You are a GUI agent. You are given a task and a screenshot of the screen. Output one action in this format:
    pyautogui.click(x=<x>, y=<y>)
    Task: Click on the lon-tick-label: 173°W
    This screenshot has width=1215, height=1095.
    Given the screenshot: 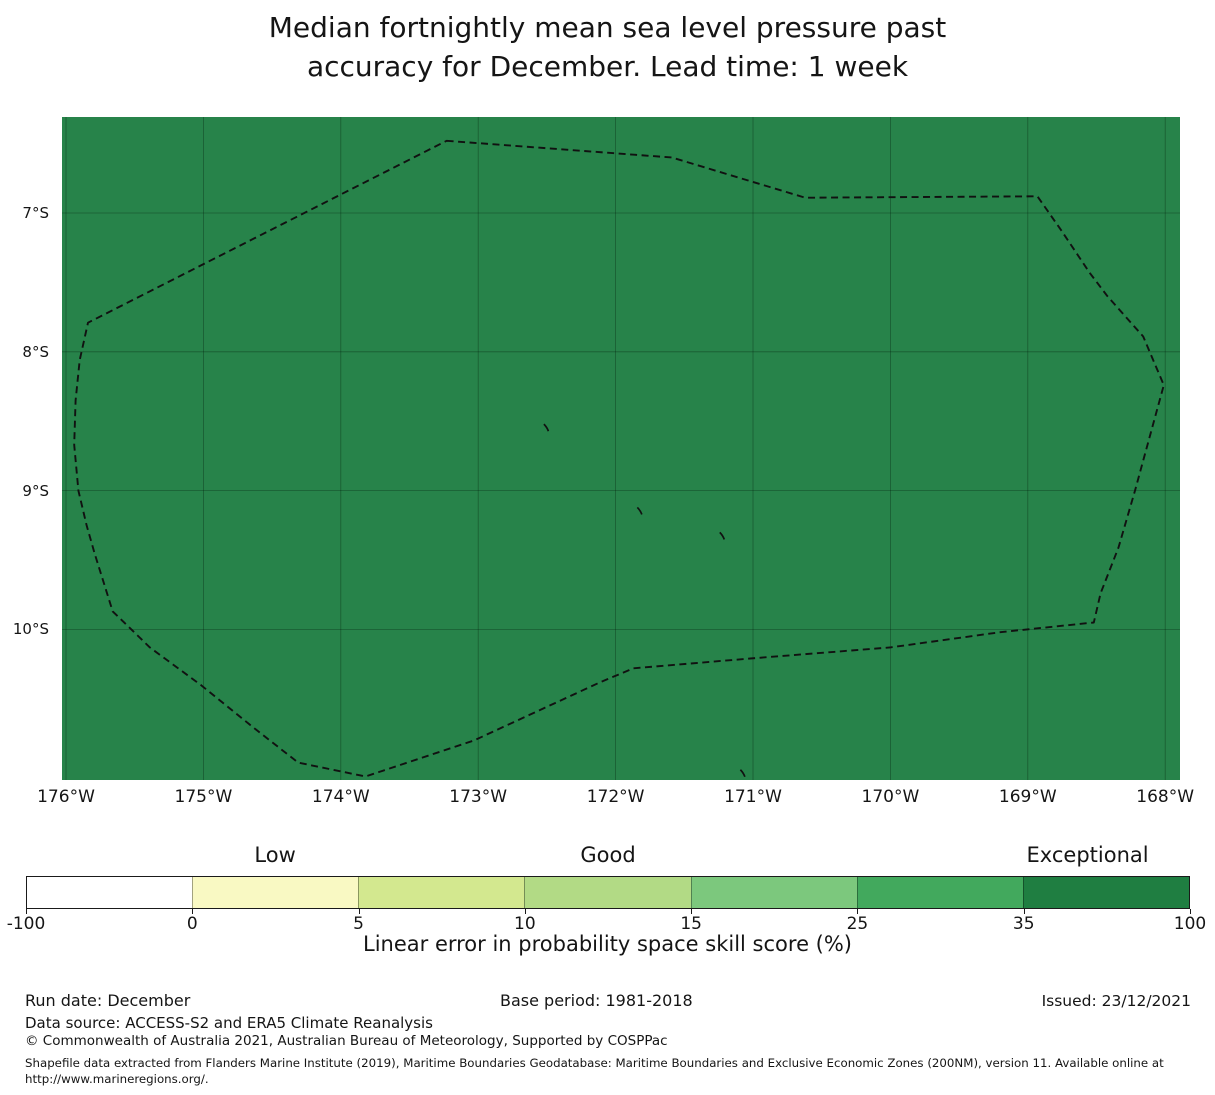 What is the action you would take?
    pyautogui.click(x=478, y=797)
    